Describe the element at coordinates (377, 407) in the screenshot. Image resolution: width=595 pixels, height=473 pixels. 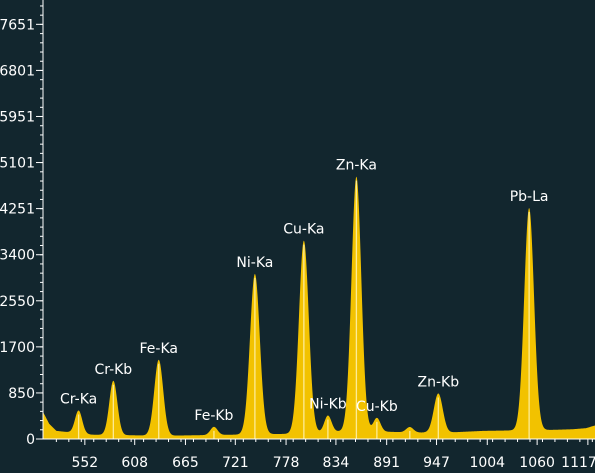
I see `peak-label-cu-kb: Cu-Kb` at that location.